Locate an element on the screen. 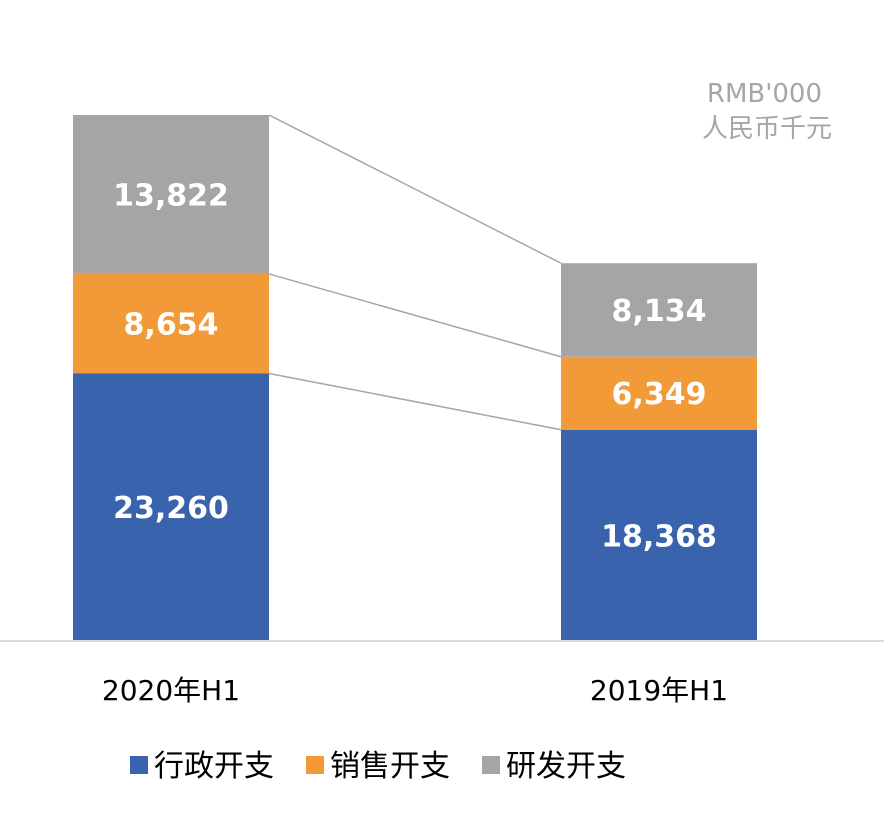 Image resolution: width=884 pixels, height=826 pixels. data-label: 8,134 is located at coordinates (659, 311).